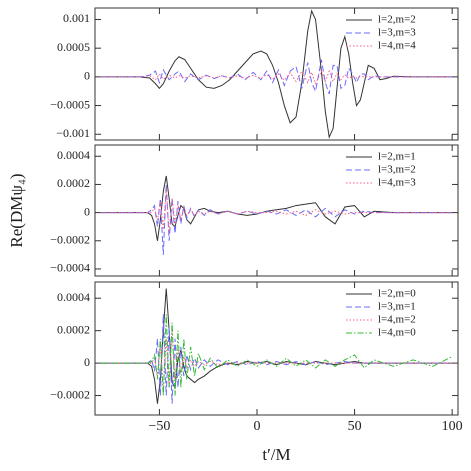 This screenshot has height=471, width=471. Describe the element at coordinates (397, 320) in the screenshot. I see `legend-label: l=4,m=2` at that location.